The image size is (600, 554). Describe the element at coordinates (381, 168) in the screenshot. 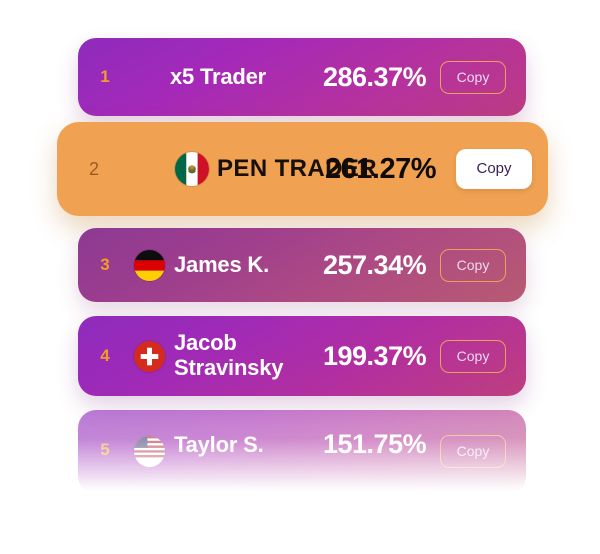

I see `performance-percent: 261.27%` at that location.